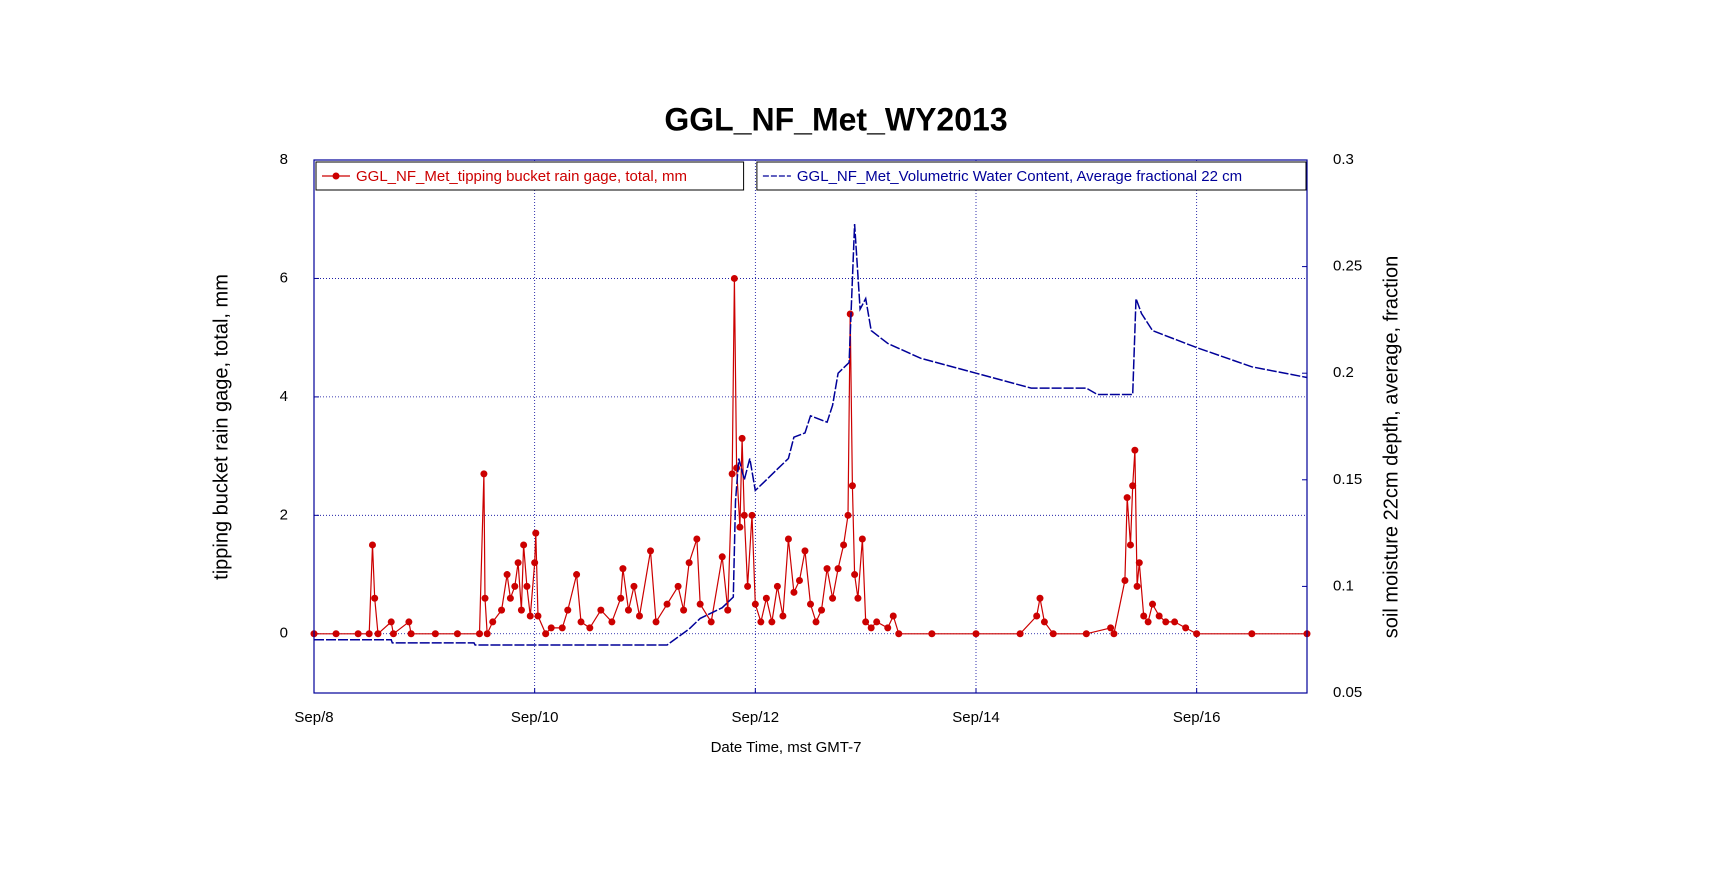  Describe the element at coordinates (313, 717) in the screenshot. I see `x-tick-label: Sep/8` at that location.